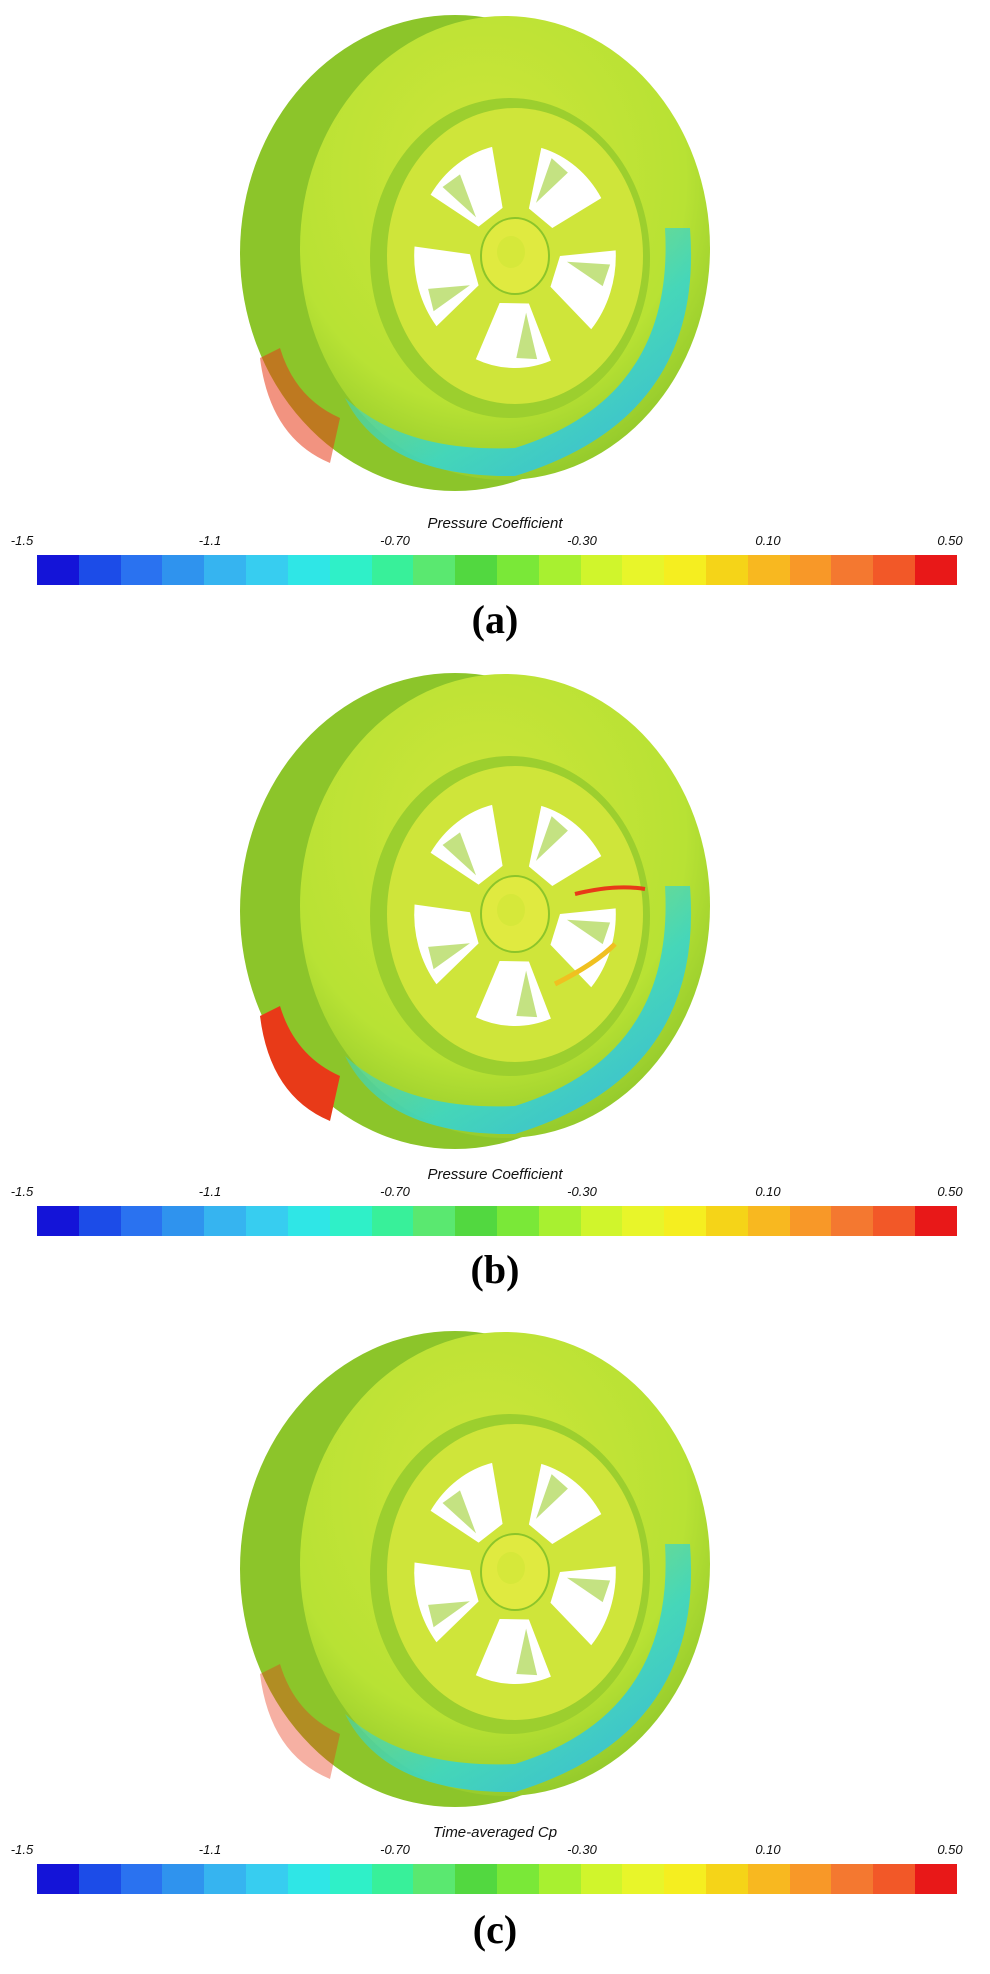 This screenshot has width=990, height=1974. Describe the element at coordinates (585, 964) in the screenshot. I see `hub-mid-pressure-streak` at that location.